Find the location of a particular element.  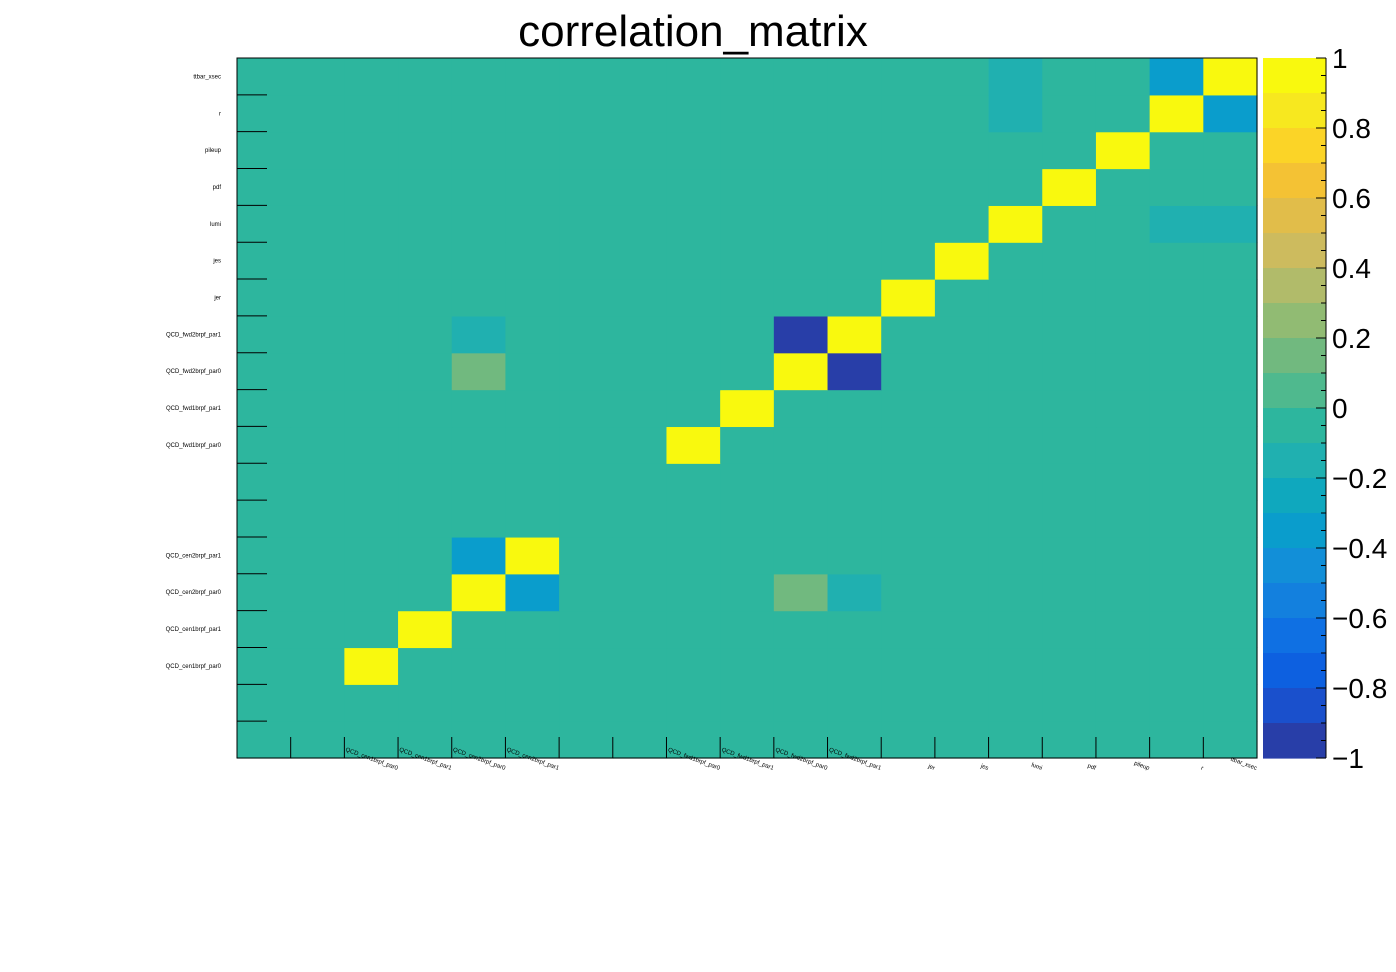

x-tick-label: r is located at coordinates (1202, 769).